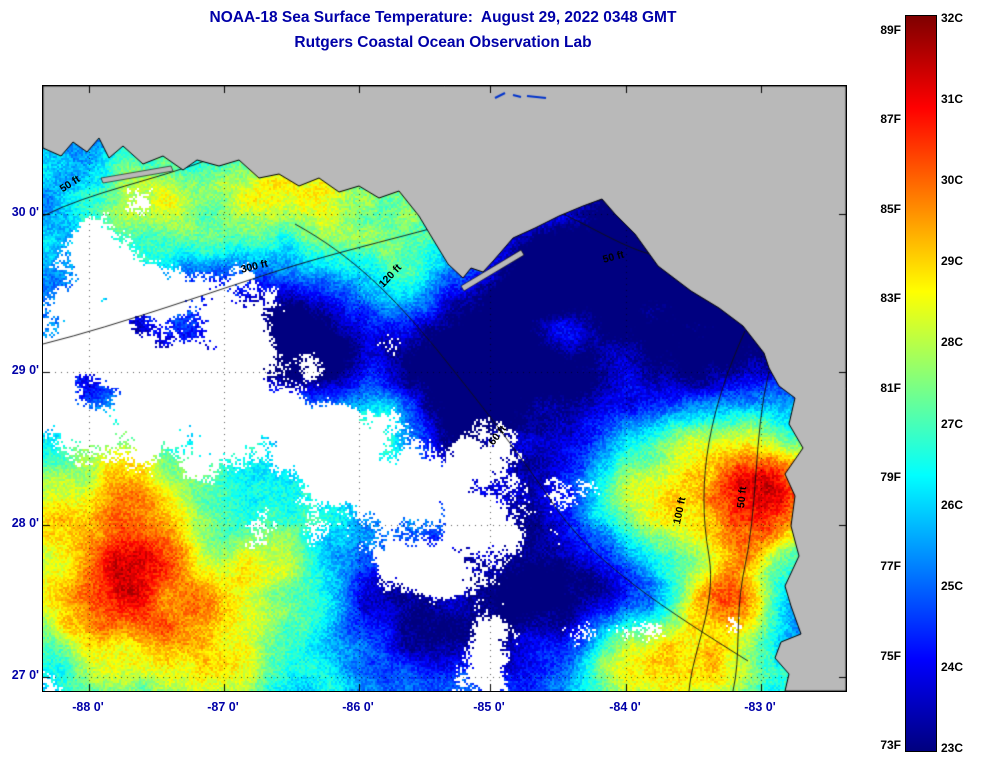  I want to click on lon-tick-label: -85 0', so click(489, 707).